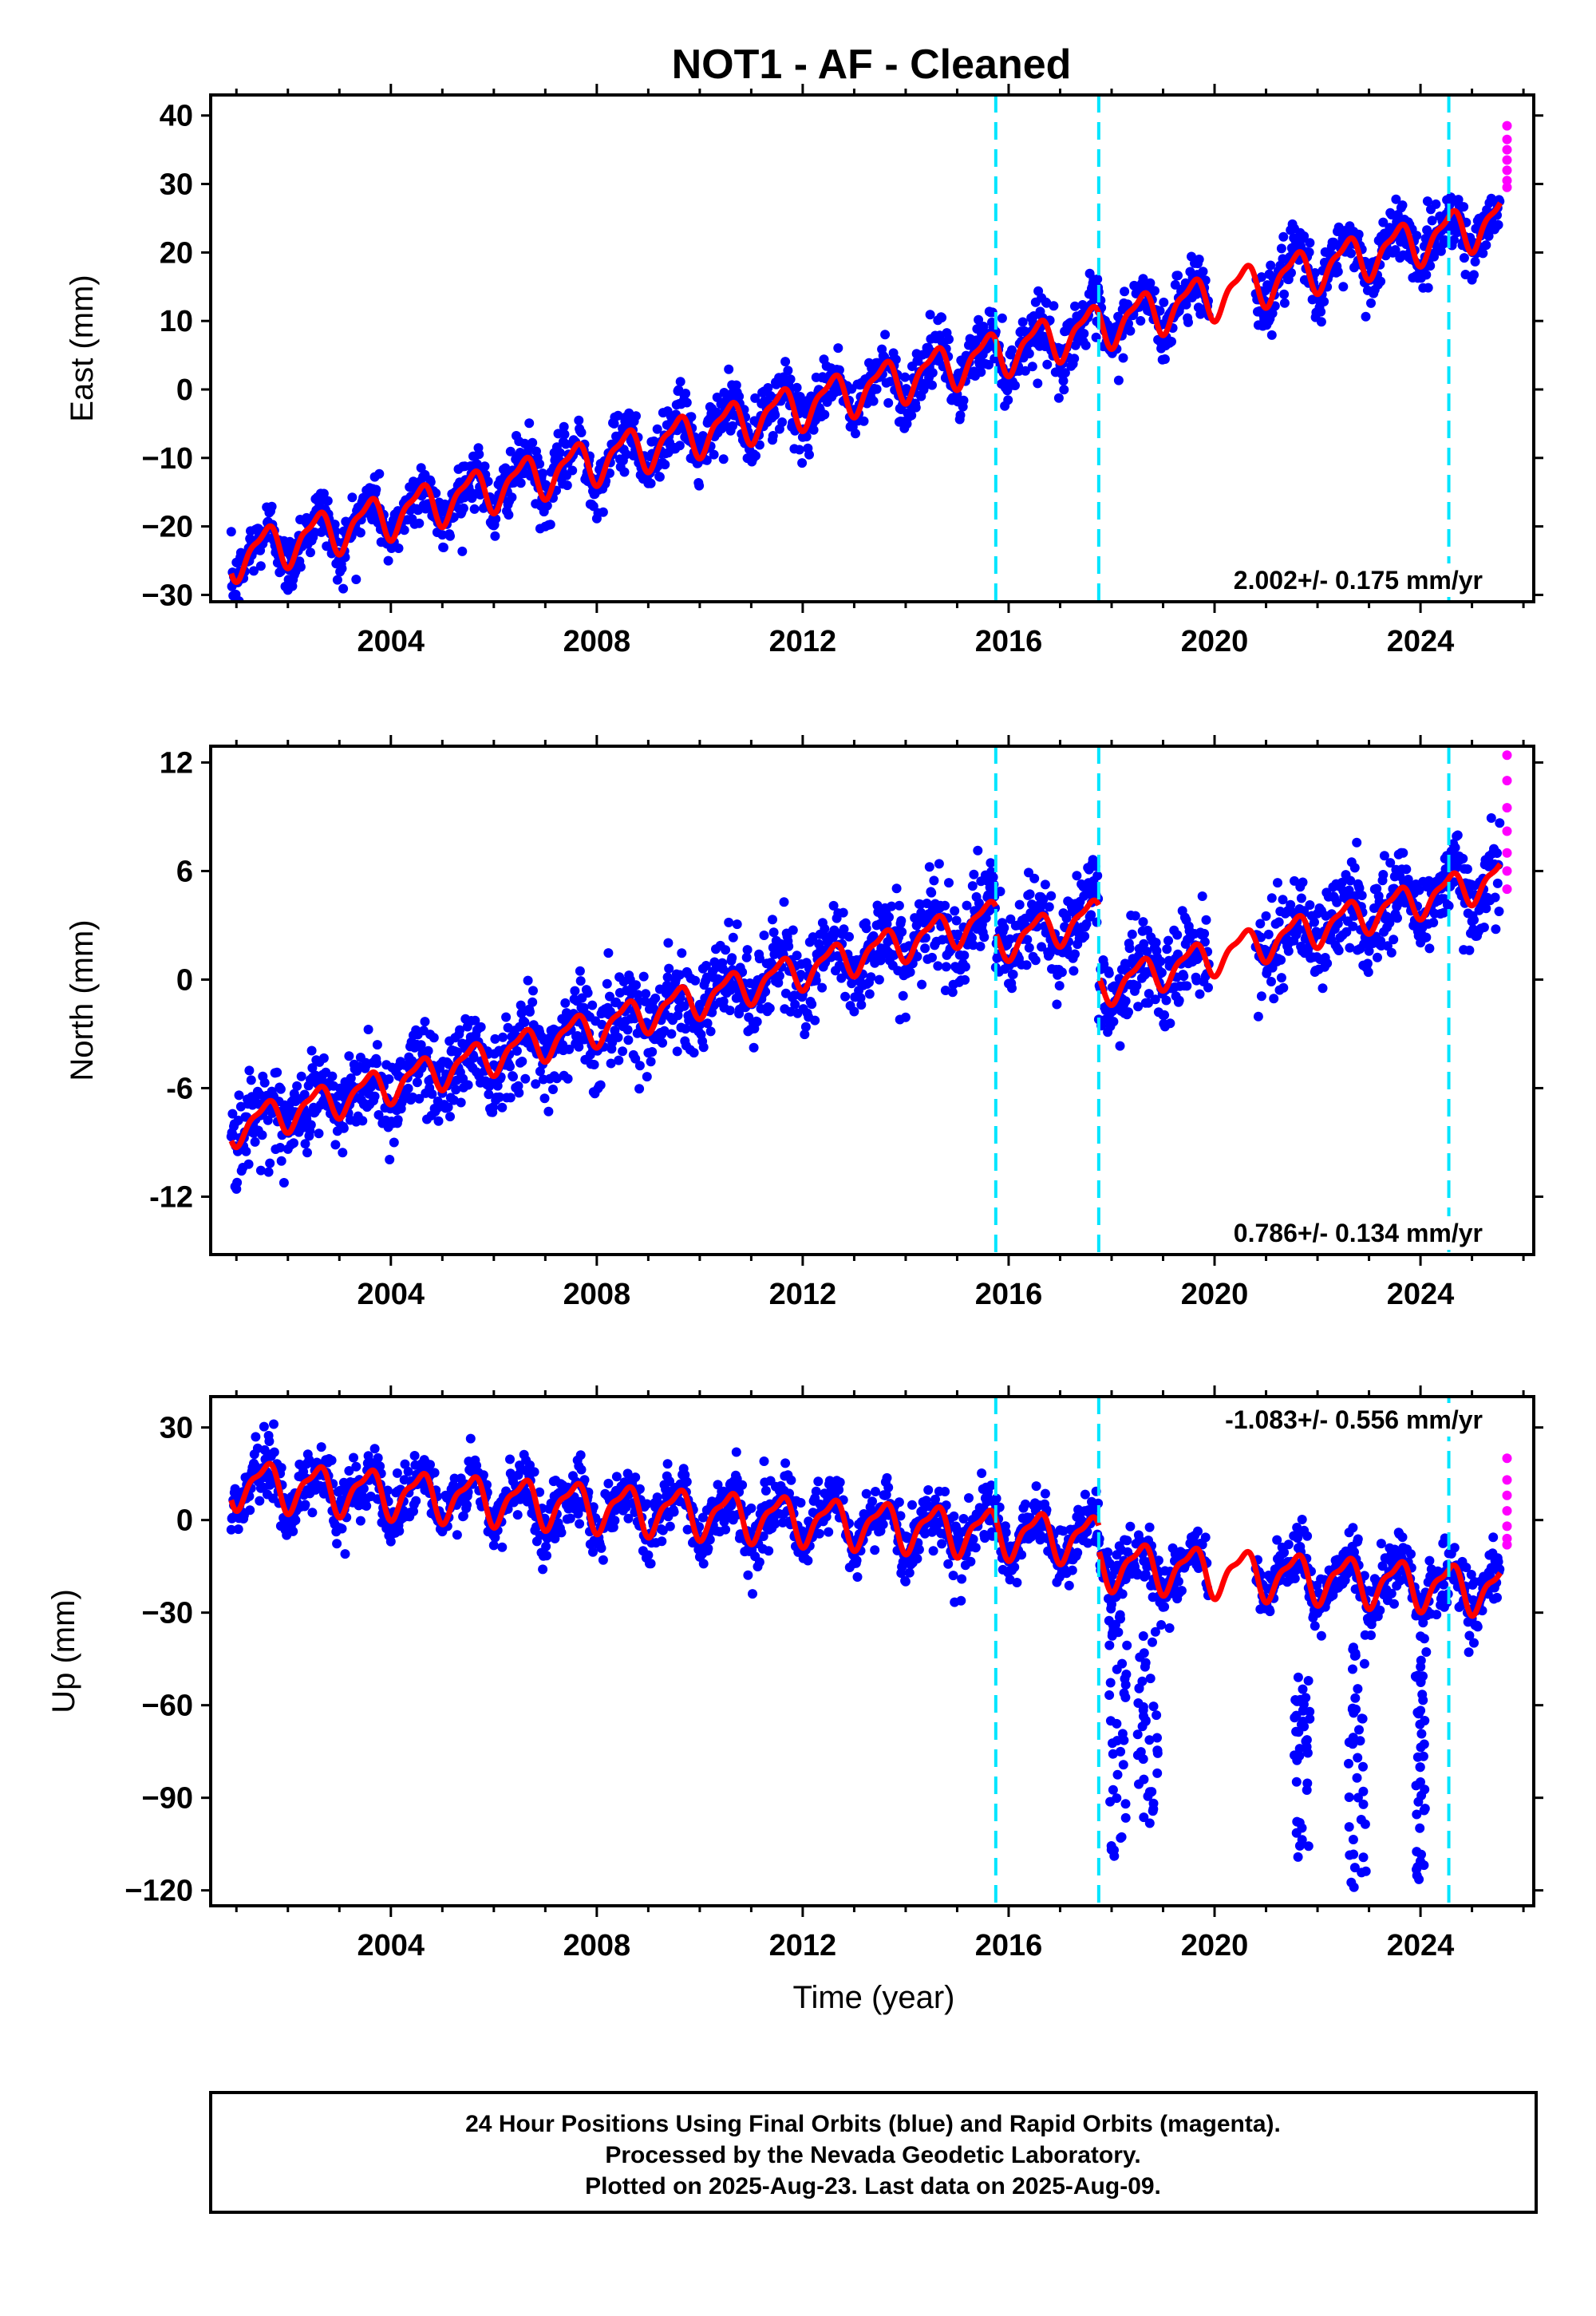  What do you see at coordinates (176, 116) in the screenshot?
I see `y-tick-label: 40` at bounding box center [176, 116].